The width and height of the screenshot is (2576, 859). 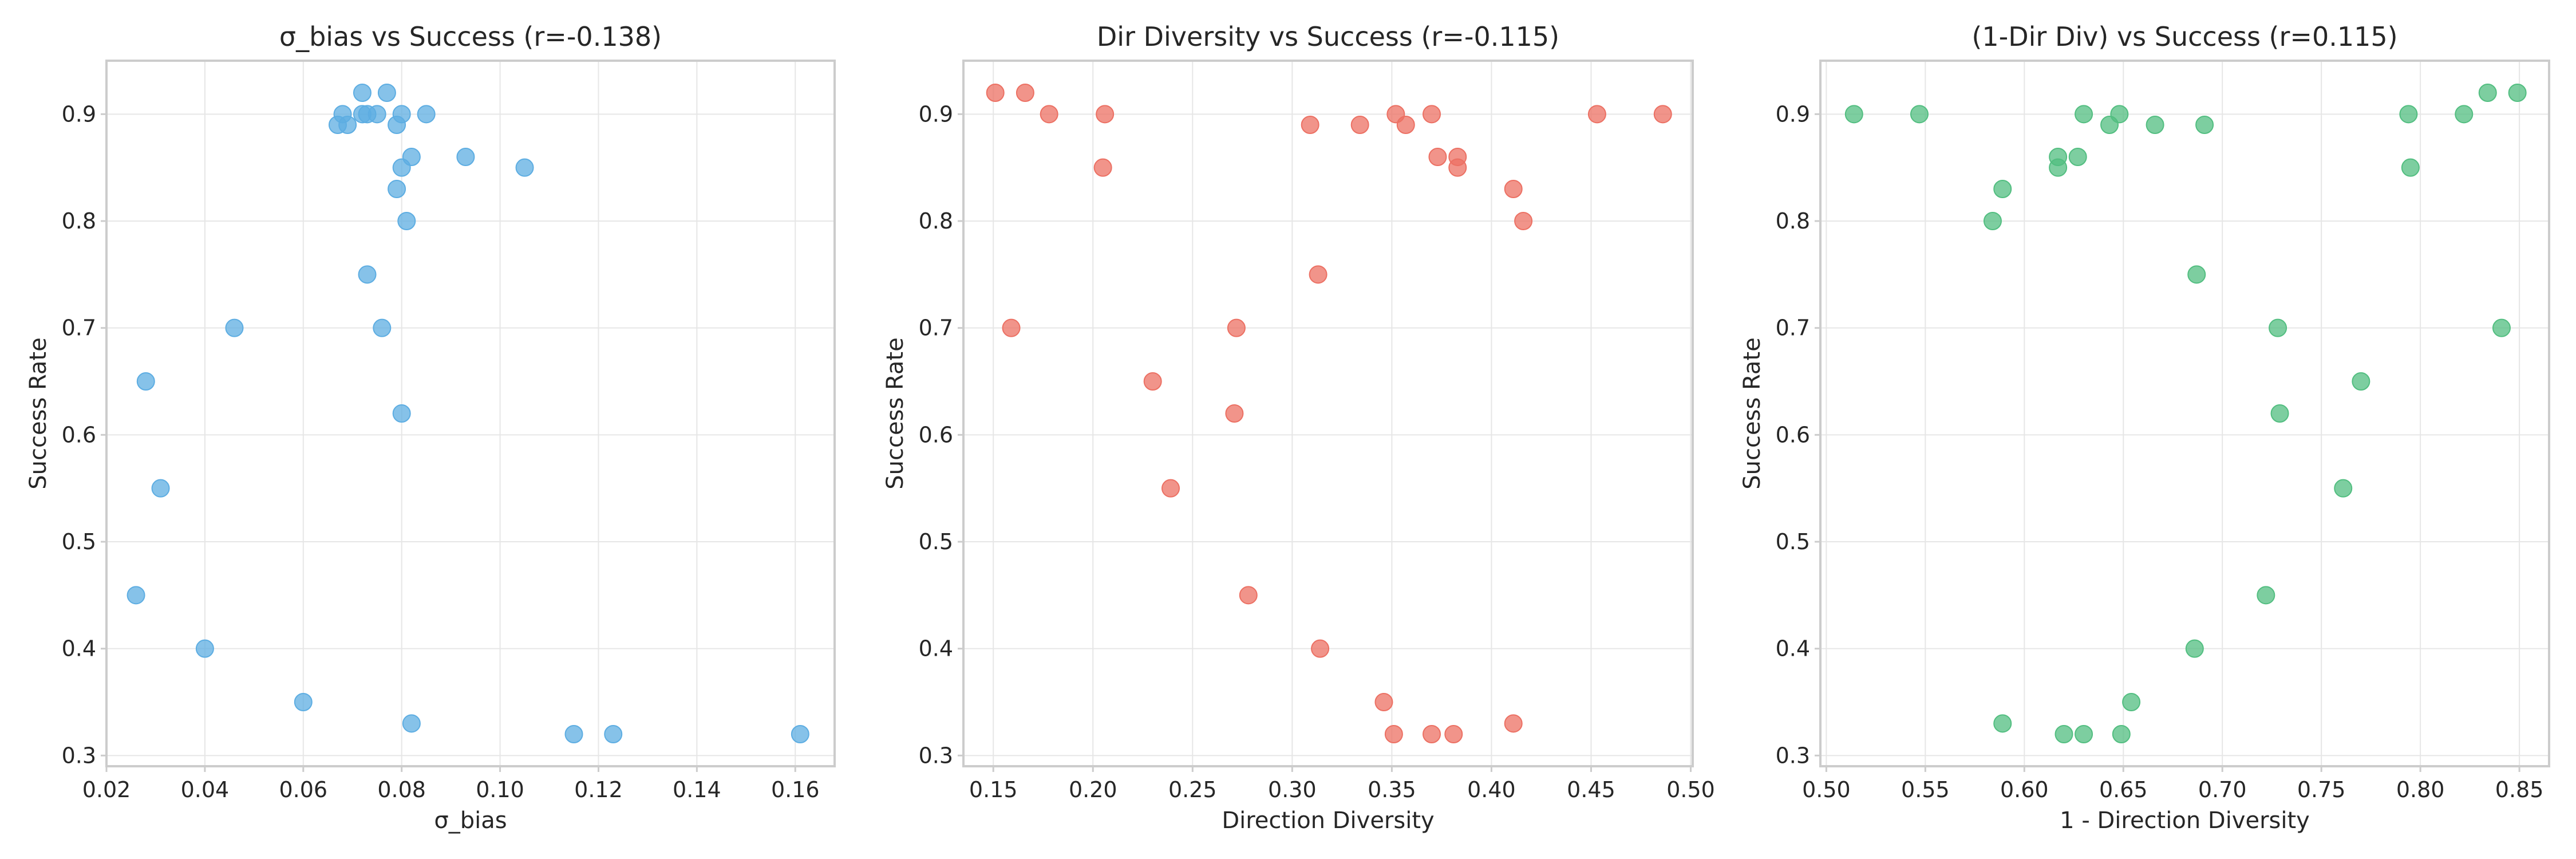 I want to click on x-tick-label: 0.50, so click(x=1690, y=789).